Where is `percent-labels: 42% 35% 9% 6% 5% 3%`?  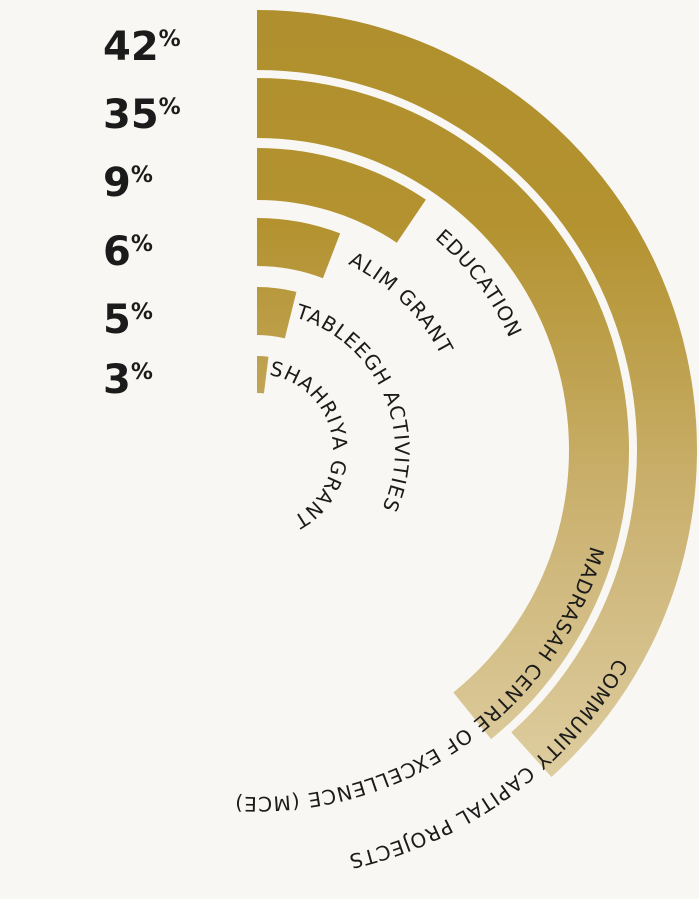
percent-labels: 42% 35% 9% 6% 5% 3% is located at coordinates (142, 213).